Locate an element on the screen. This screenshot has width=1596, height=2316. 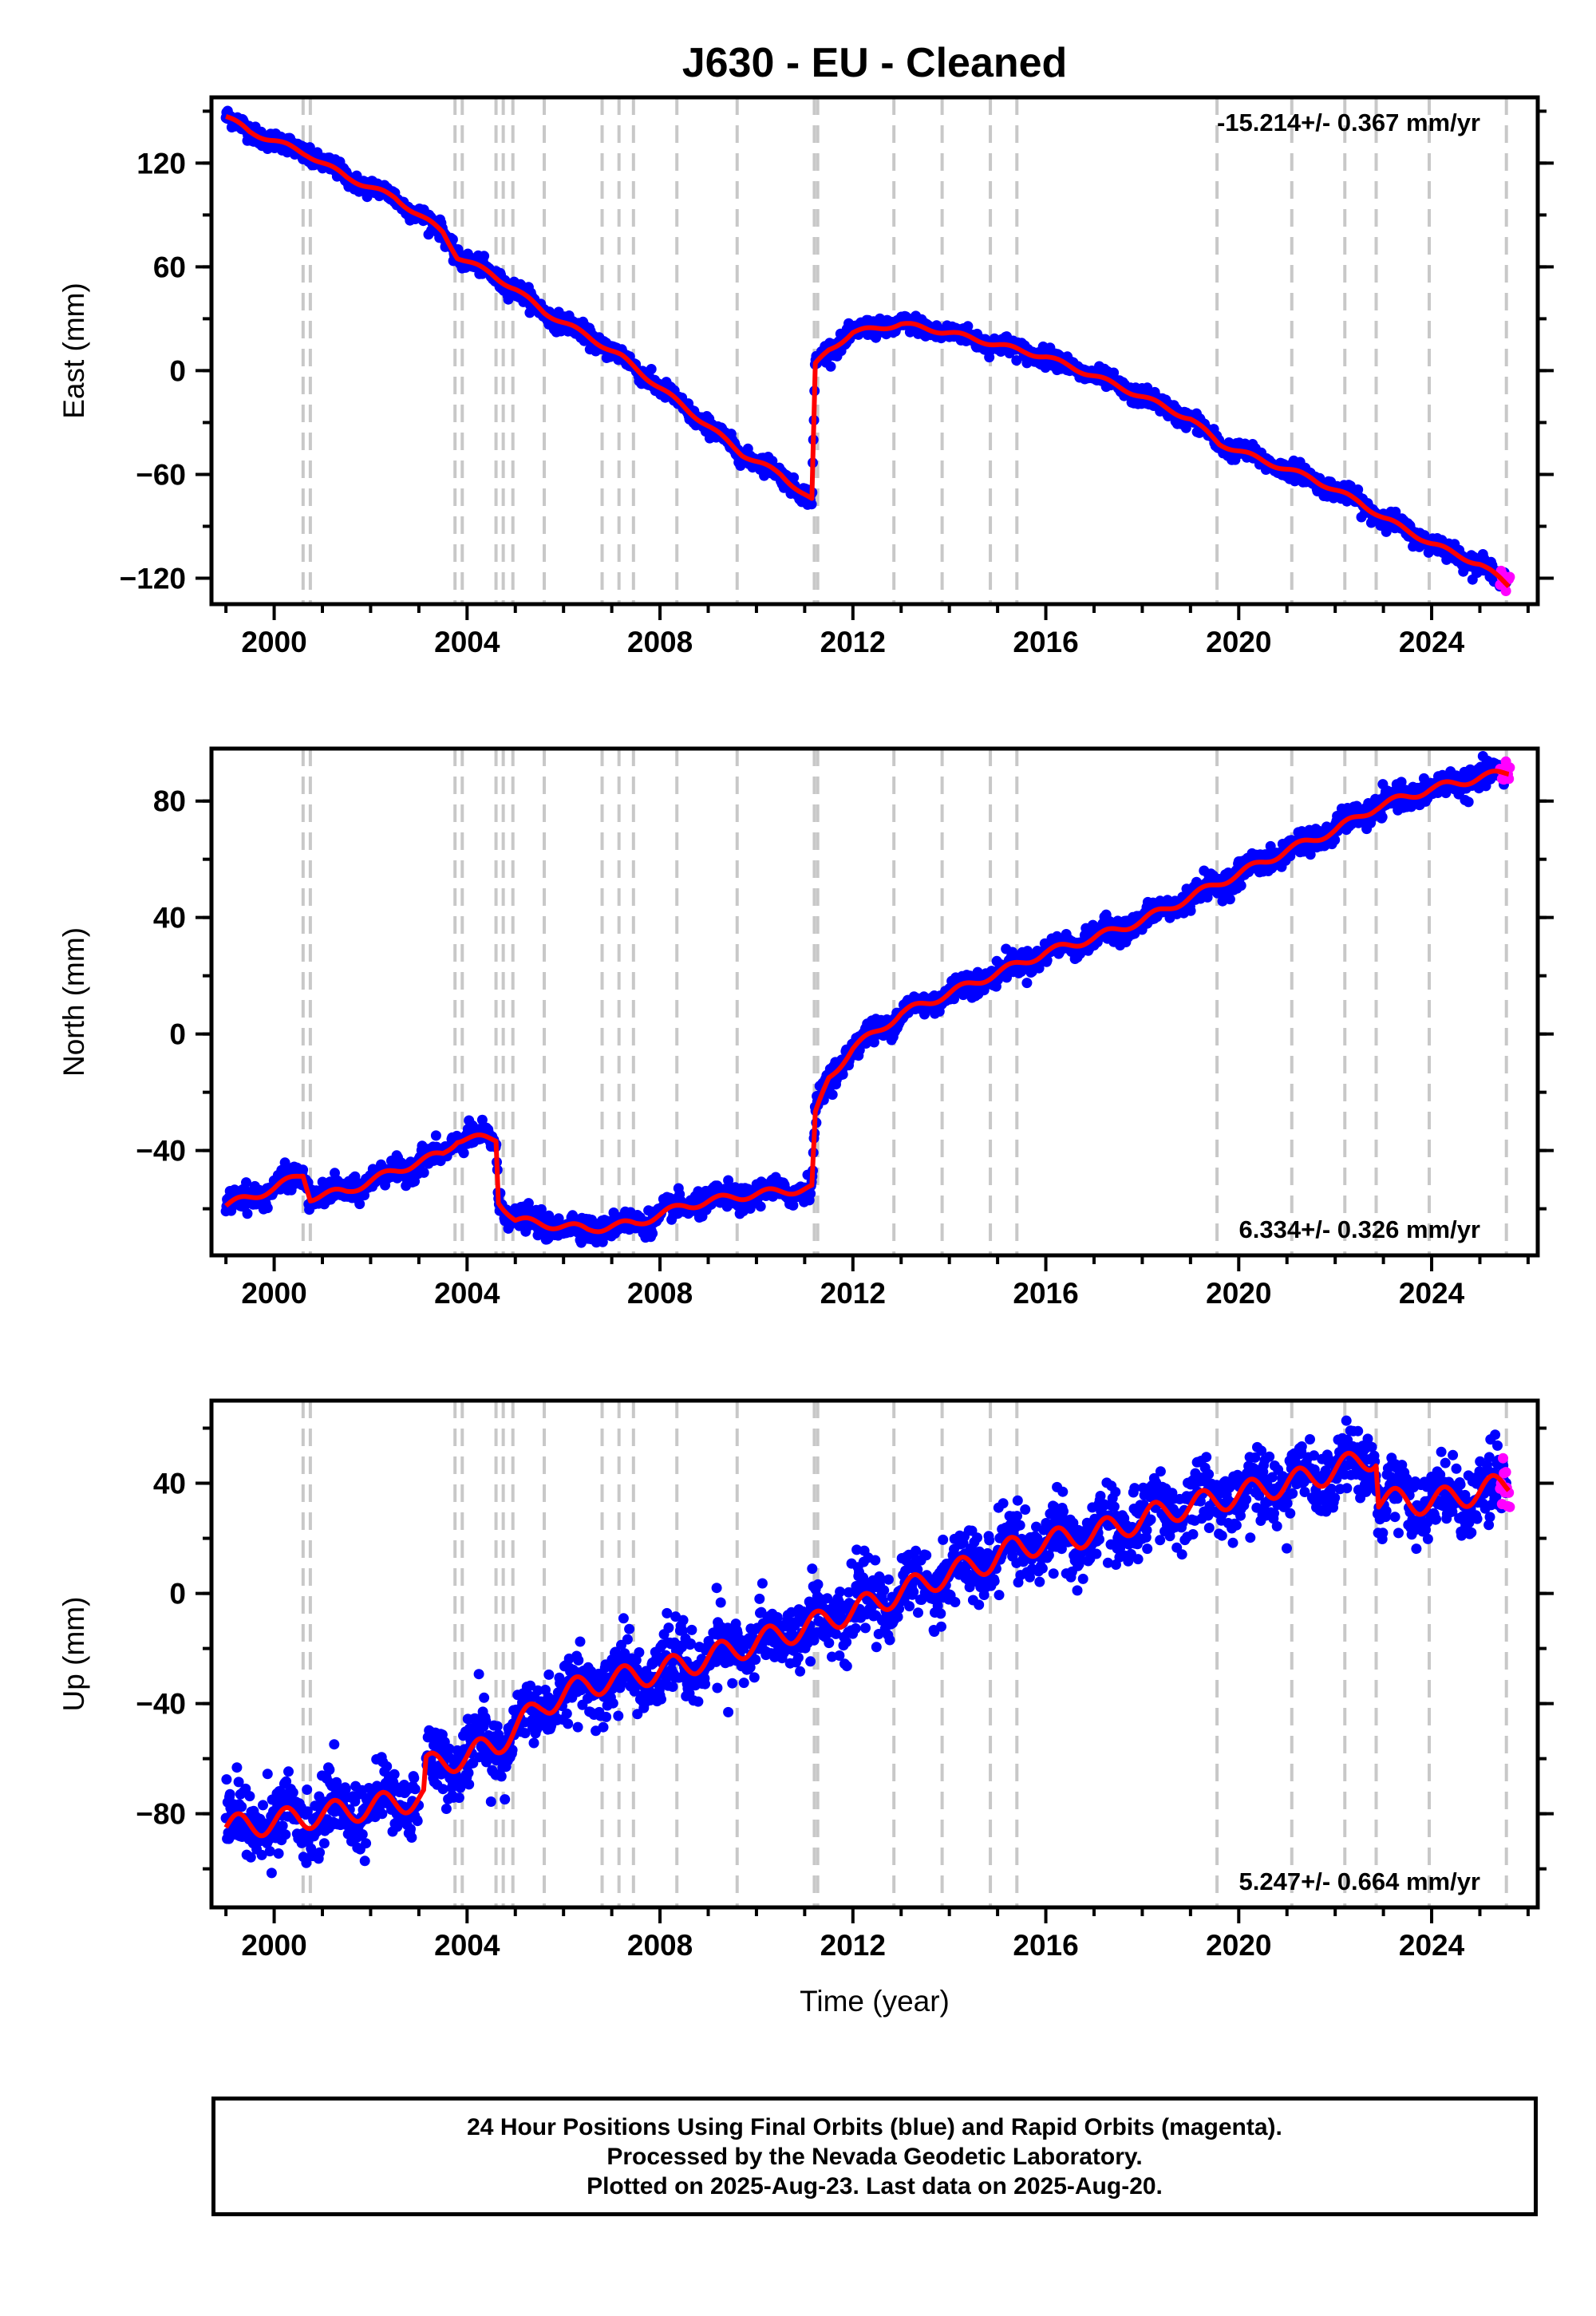
east-x-tick-label: 2016 is located at coordinates (1045, 642).